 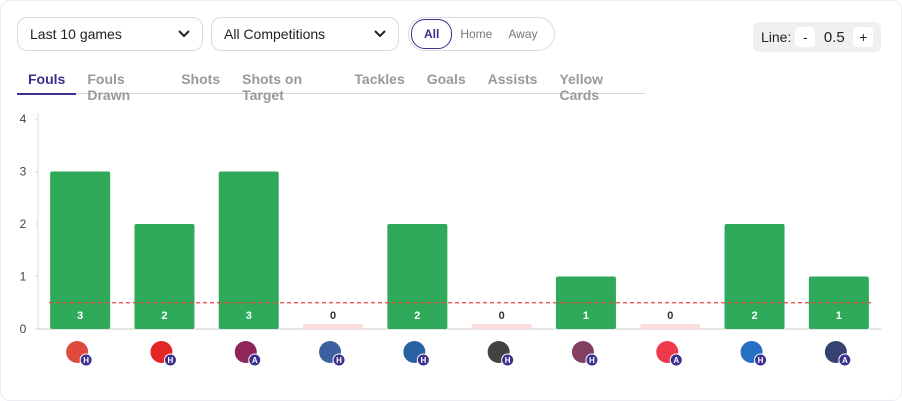 I want to click on y-tick-label: 3, so click(x=23, y=172).